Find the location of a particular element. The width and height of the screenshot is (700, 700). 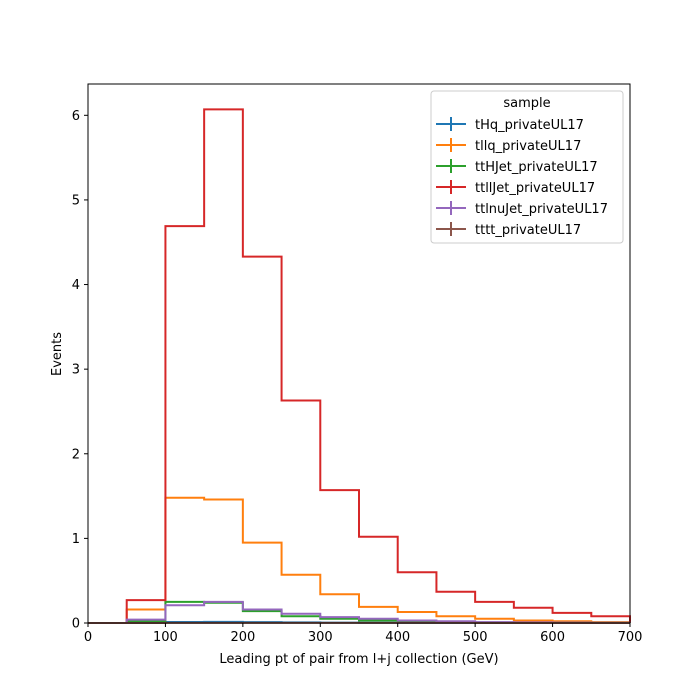

y-axis-ticks: 0 1 2 3 4 5 6 is located at coordinates (80, 370).